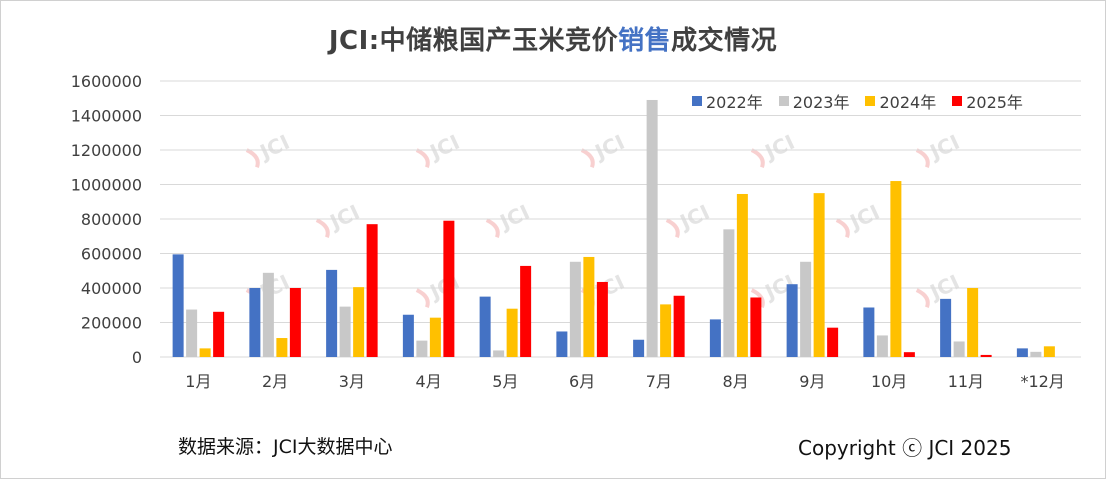 Image resolution: width=1106 pixels, height=479 pixels. What do you see at coordinates (352, 381) in the screenshot?
I see `x-tick-label: 3月` at bounding box center [352, 381].